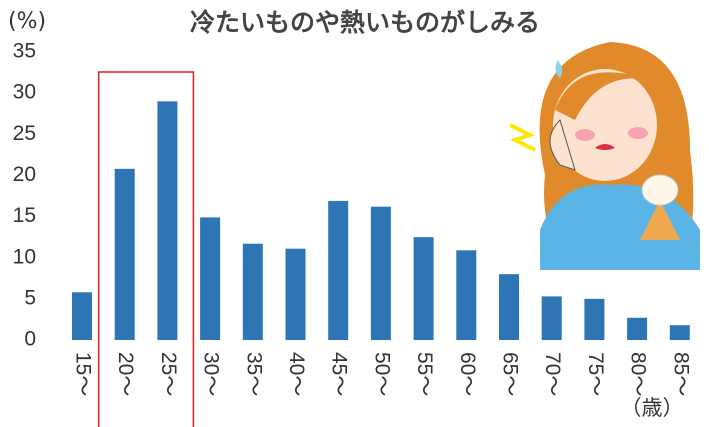 Image resolution: width=709 pixels, height=427 pixels. Describe the element at coordinates (211, 374) in the screenshot. I see `x-tick-label: 30～` at that location.